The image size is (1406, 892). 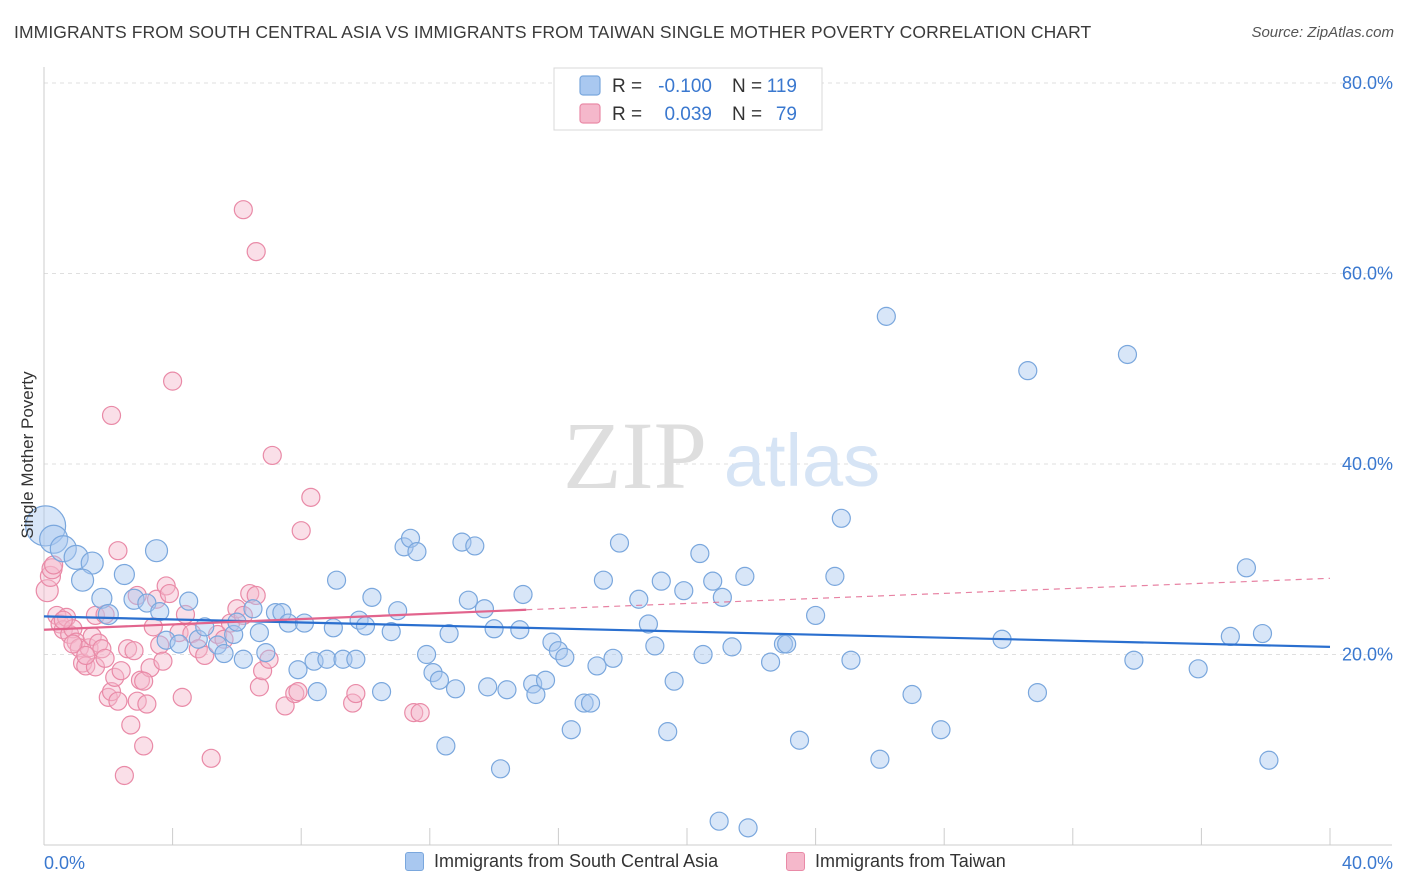 I want to click on legend-n-label-pink: N =, so click(x=747, y=114).